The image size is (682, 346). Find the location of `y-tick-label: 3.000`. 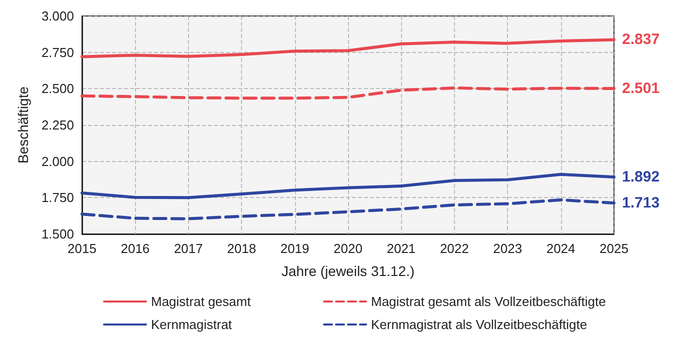

y-tick-label: 3.000 is located at coordinates (57, 16).